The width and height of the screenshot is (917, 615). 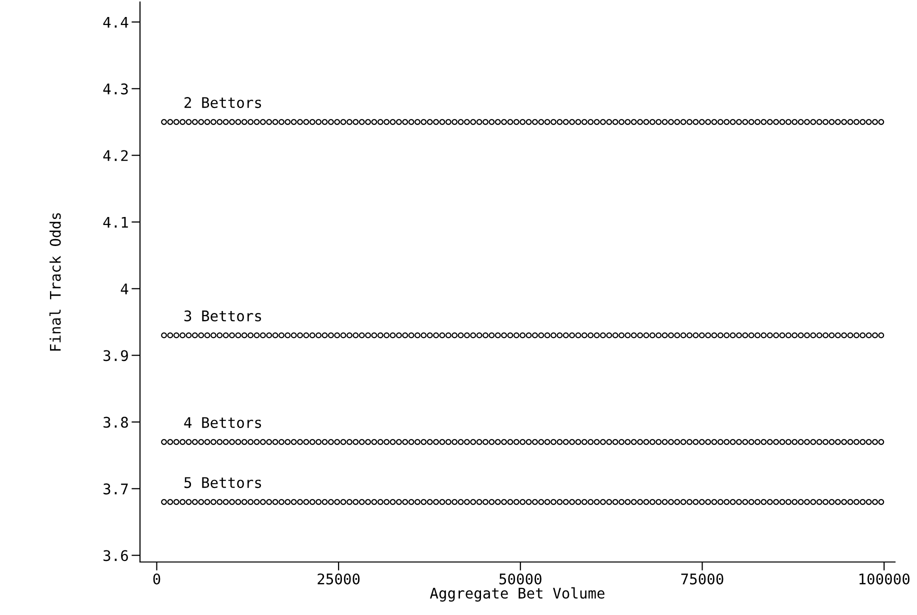 I want to click on series-label: 2 Bettors, so click(x=223, y=102).